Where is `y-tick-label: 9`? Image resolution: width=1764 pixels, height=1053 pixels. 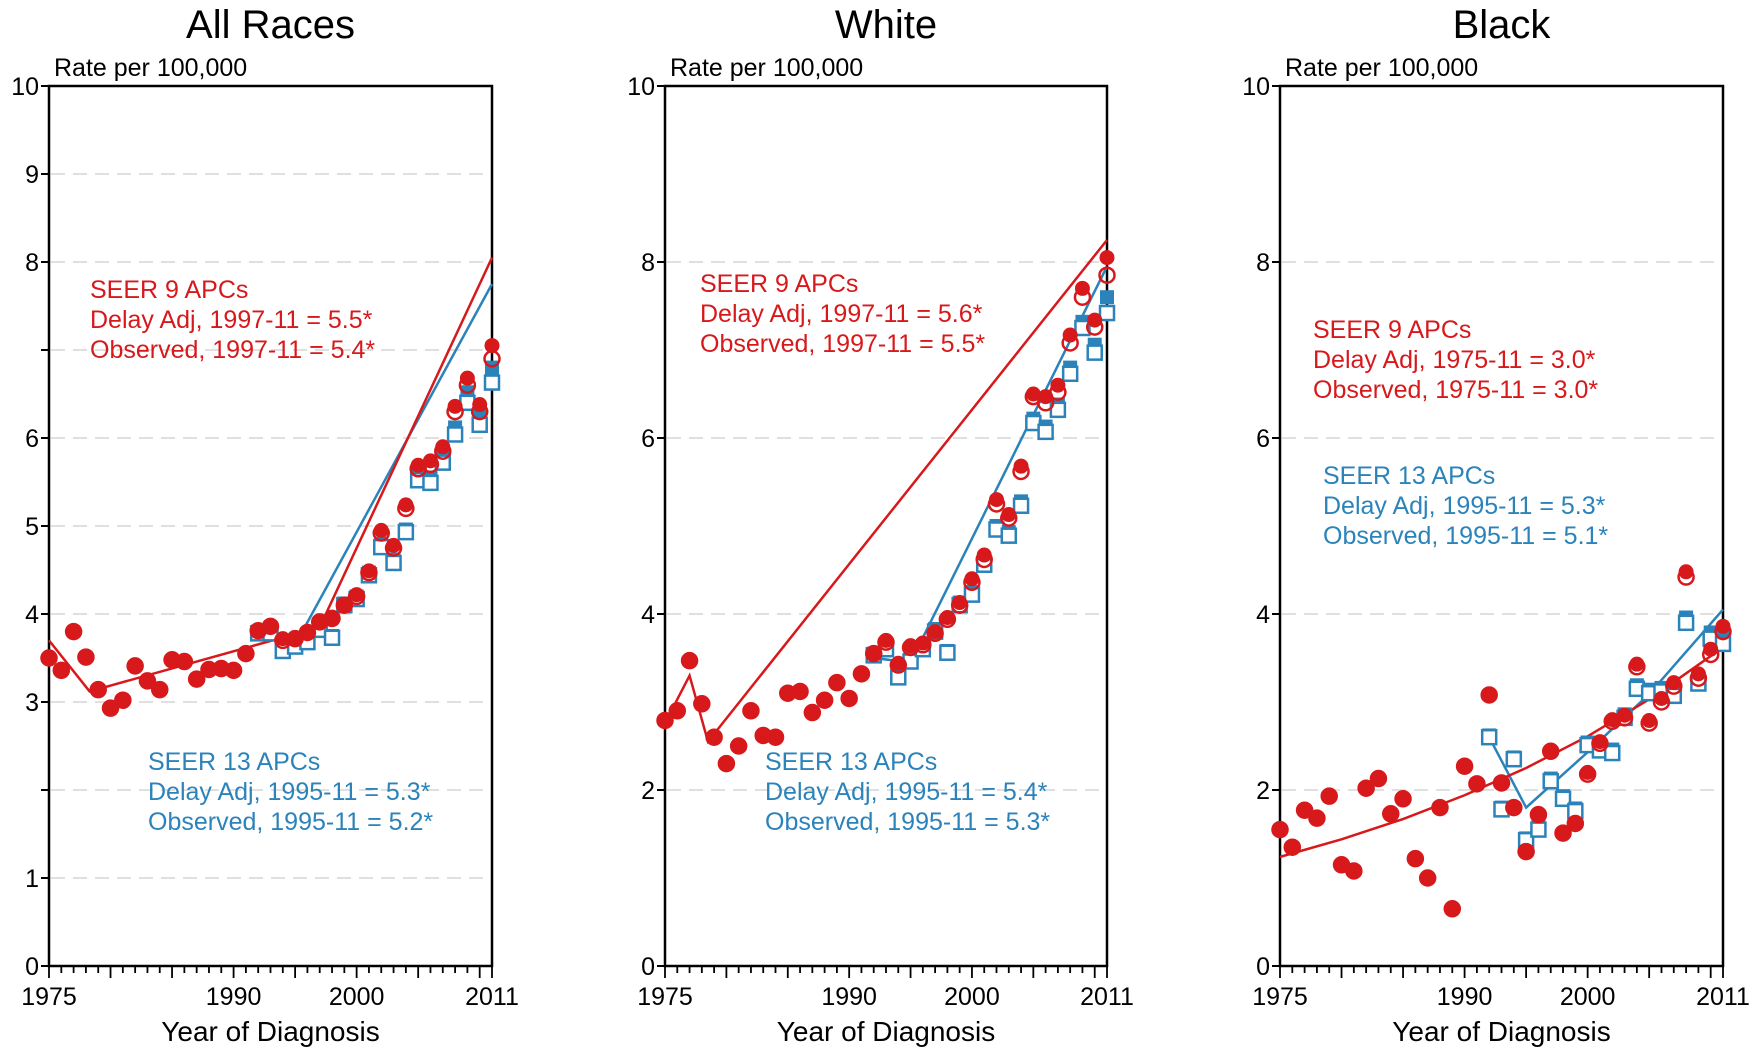 y-tick-label: 9 is located at coordinates (32, 175).